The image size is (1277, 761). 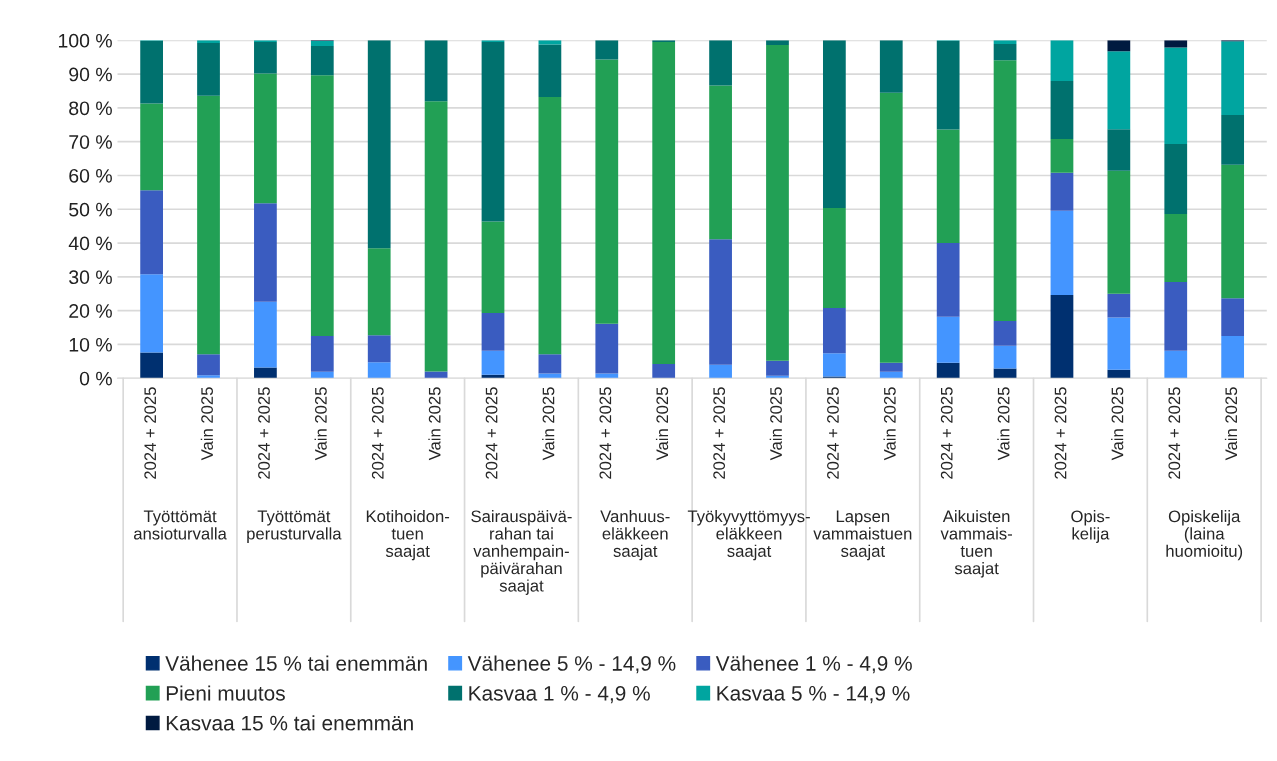 I want to click on y-tick-label: 10 %, so click(x=90, y=344).